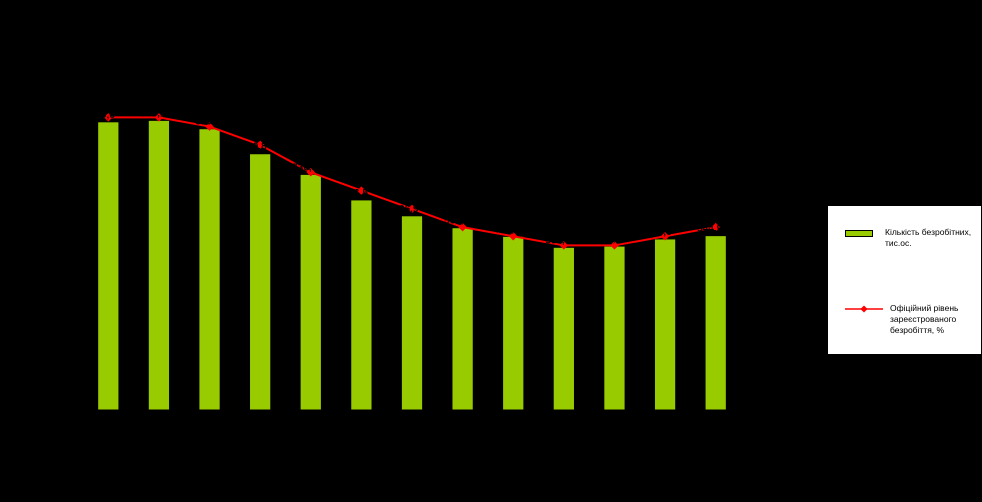 This screenshot has width=982, height=502. Describe the element at coordinates (203, 122) in the screenshot. I see `bar-value-label: 879` at that location.